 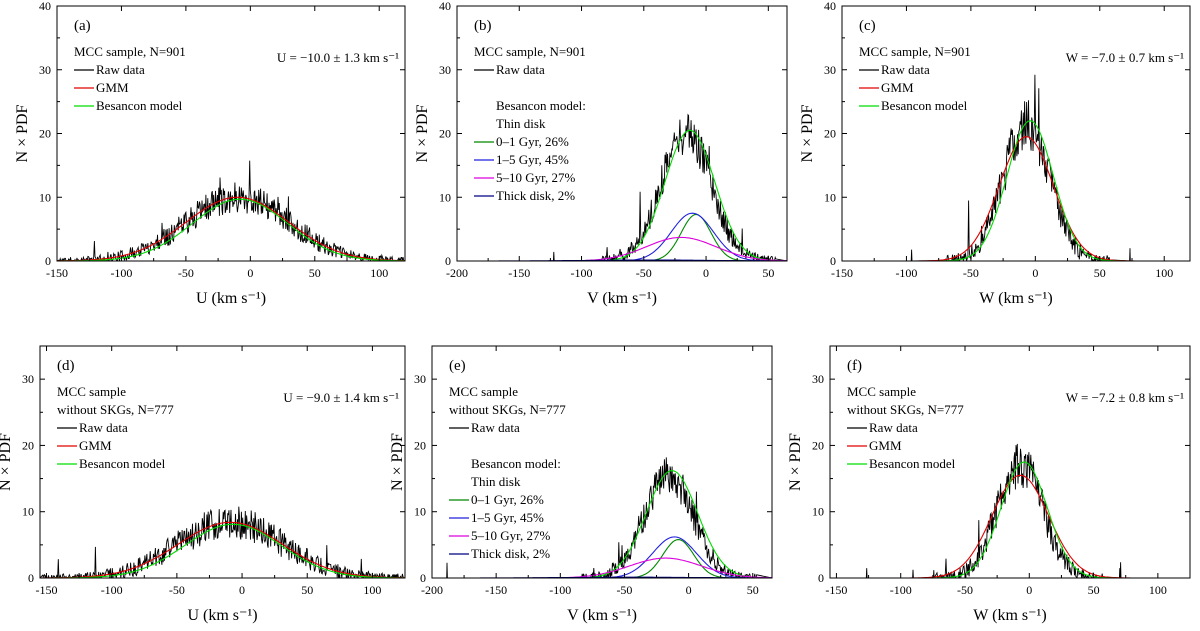 I want to click on x-tick-label: -200, so click(x=457, y=273).